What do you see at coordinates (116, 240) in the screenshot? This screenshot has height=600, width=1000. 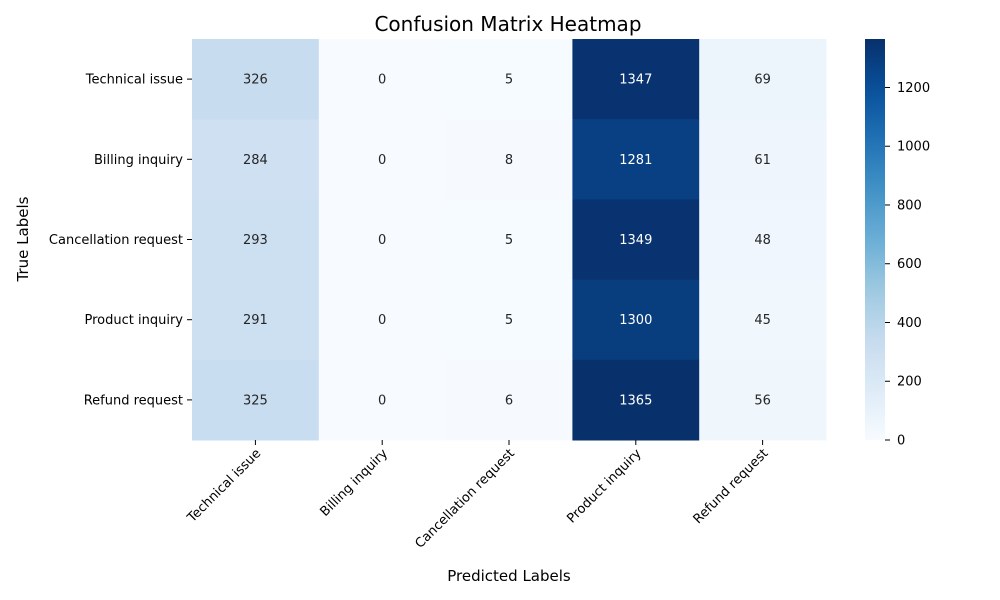 I see `y-tick-label: Cancellation request` at bounding box center [116, 240].